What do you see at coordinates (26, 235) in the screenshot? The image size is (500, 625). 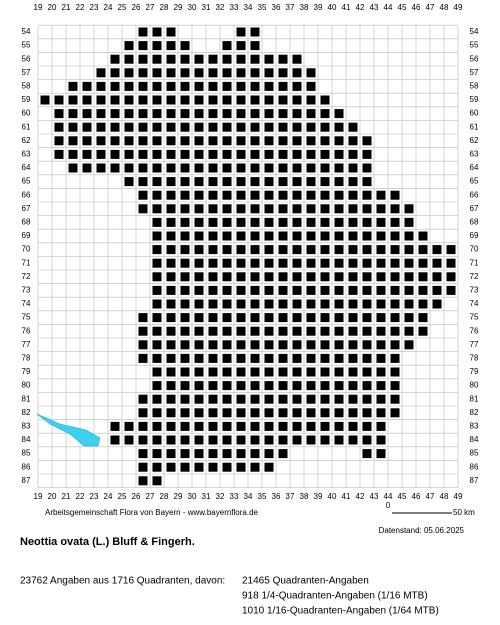 I see `row-label: 69` at bounding box center [26, 235].